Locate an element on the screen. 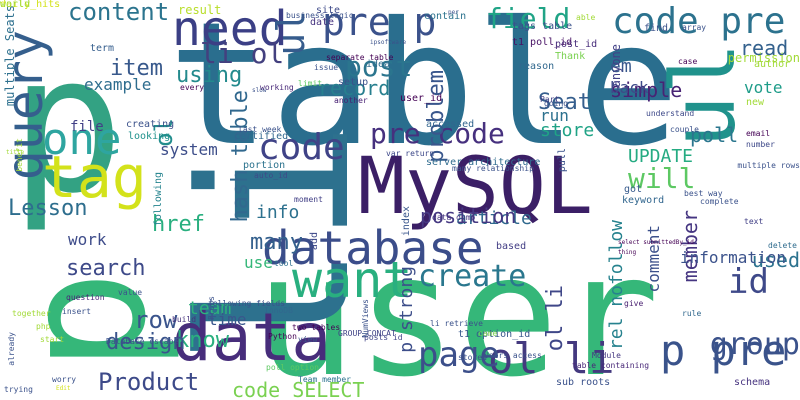 This screenshot has width=800, height=400. cloud-word: p pre is located at coordinates (723, 350).